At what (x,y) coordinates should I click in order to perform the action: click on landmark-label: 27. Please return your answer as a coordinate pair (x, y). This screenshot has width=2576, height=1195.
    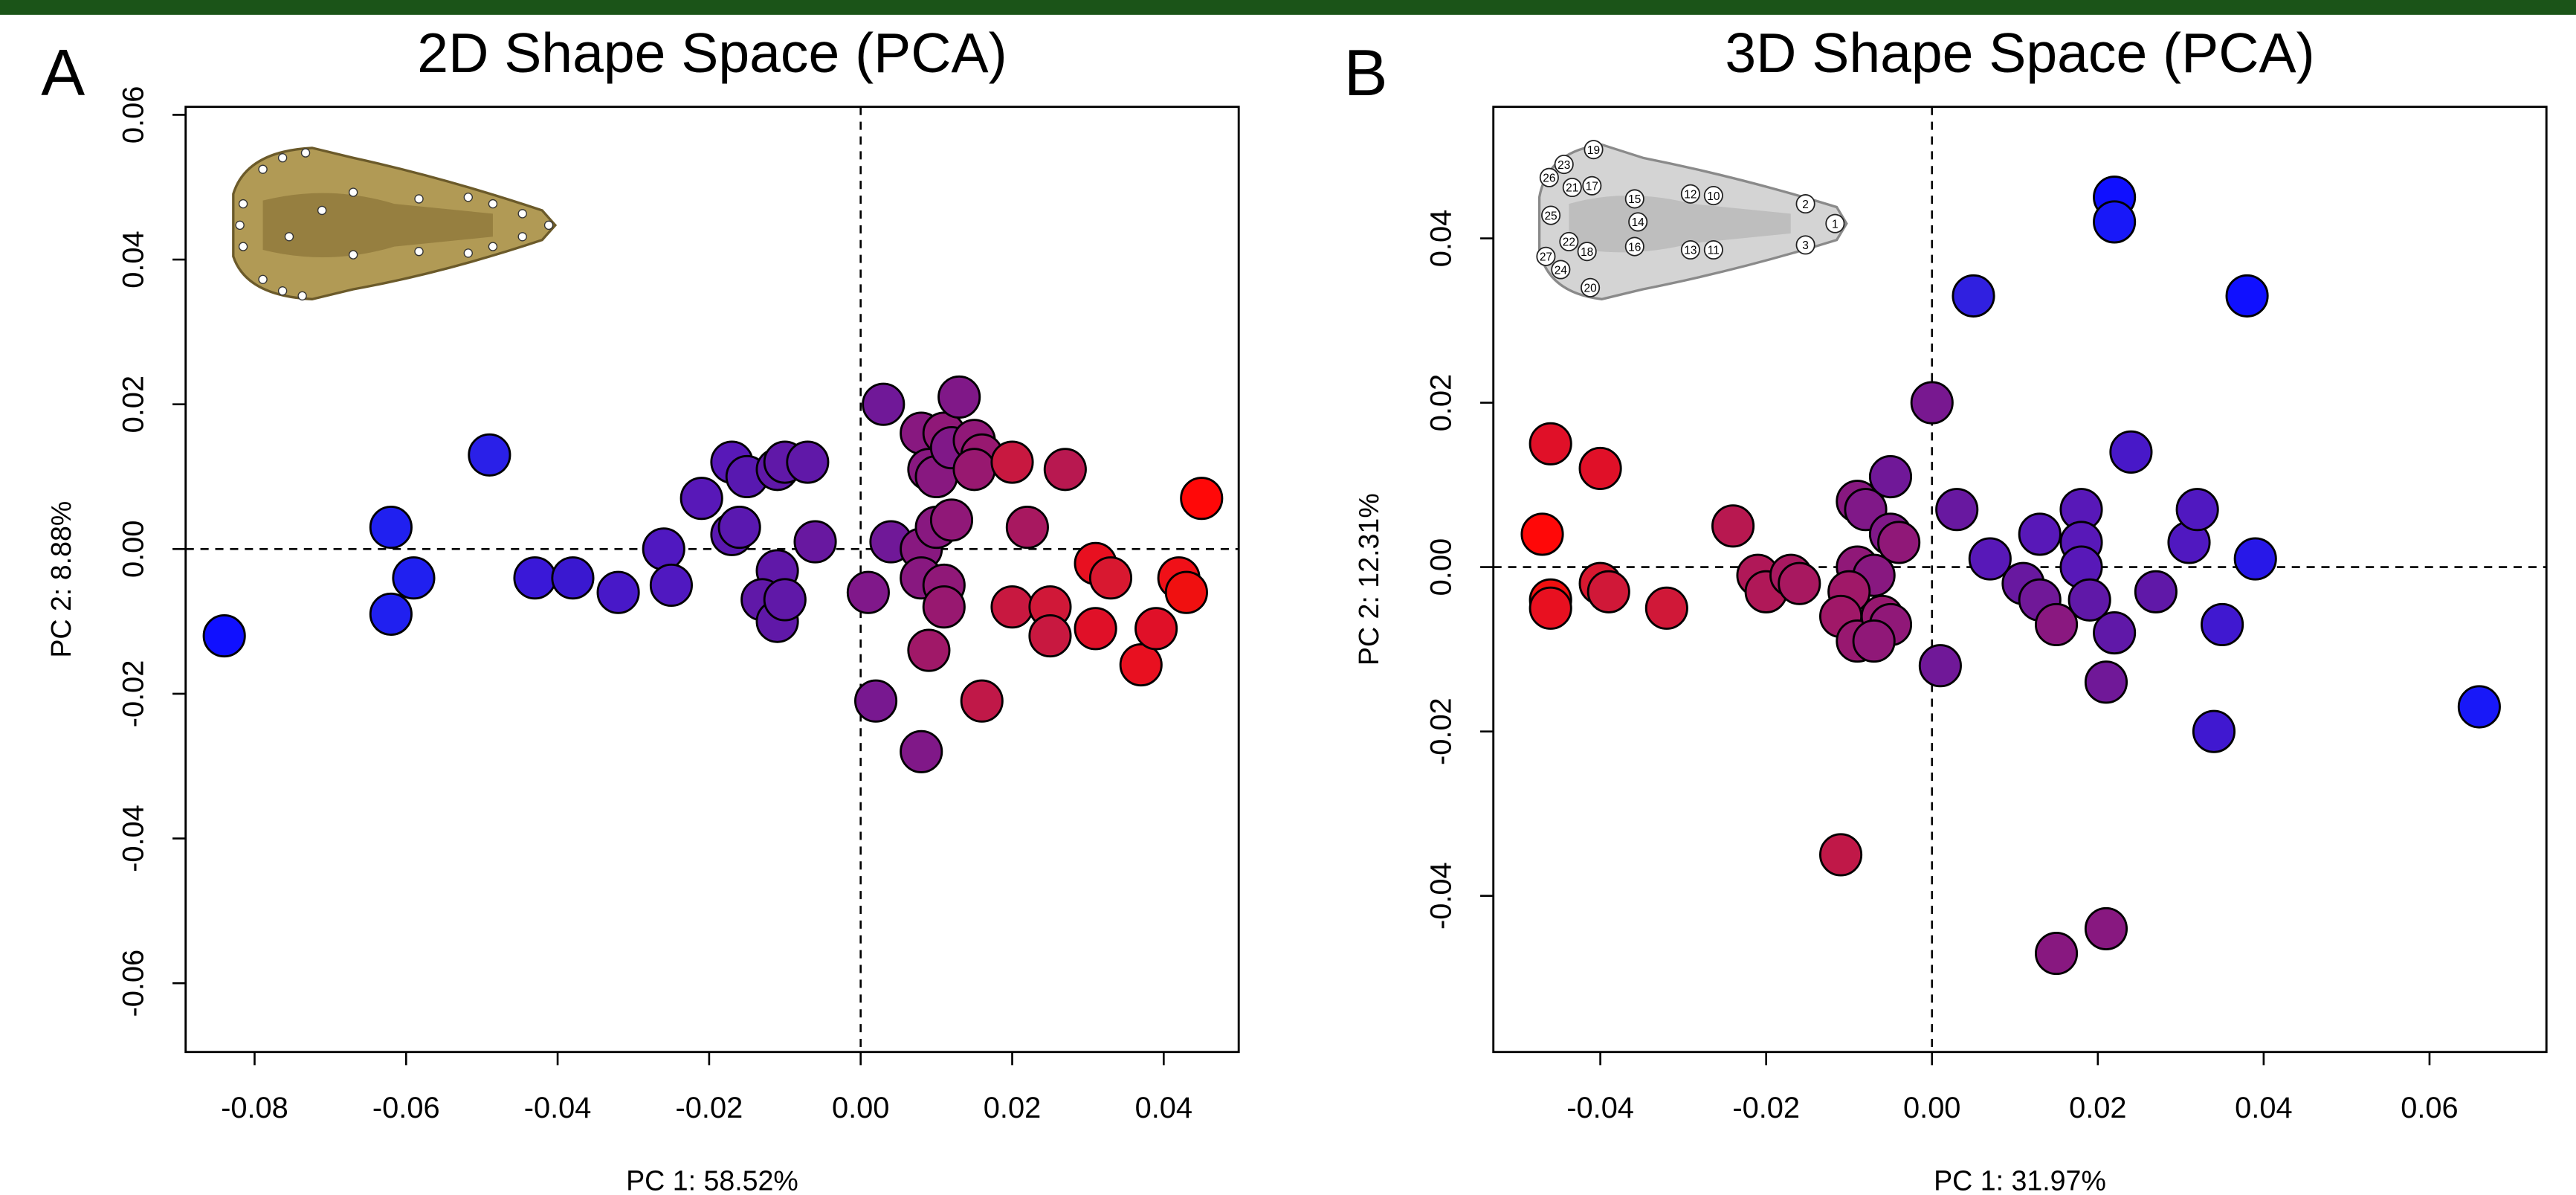
    Looking at the image, I should click on (1546, 257).